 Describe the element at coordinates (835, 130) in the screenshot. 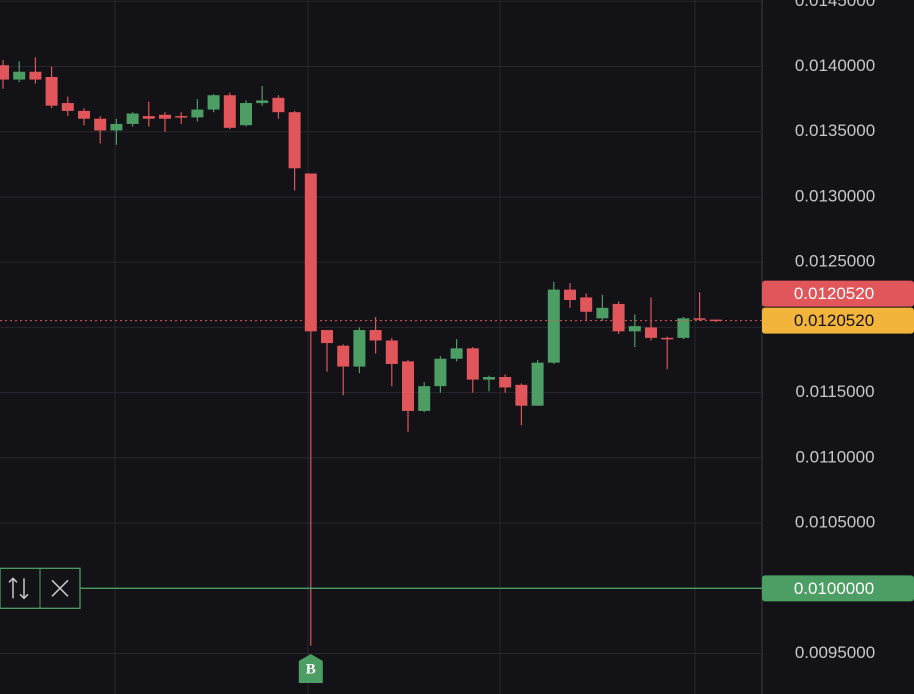

I see `y-tick-label: 0.0135000` at that location.